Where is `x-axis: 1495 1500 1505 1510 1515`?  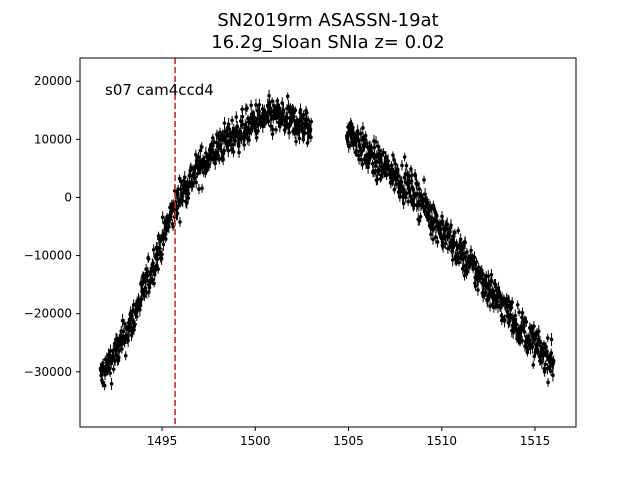
x-axis: 1495 1500 1505 1510 1515 is located at coordinates (348, 437).